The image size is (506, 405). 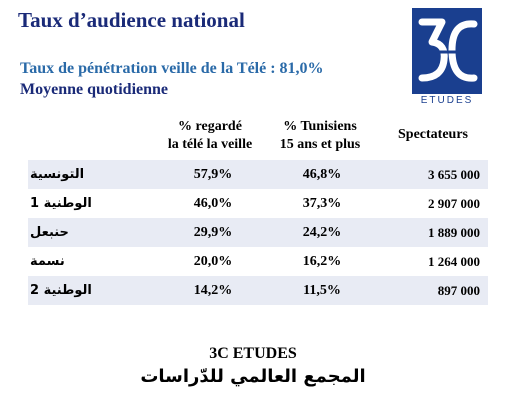 What do you see at coordinates (434, 261) in the screenshot?
I see `viewers-value: 1 264 000` at bounding box center [434, 261].